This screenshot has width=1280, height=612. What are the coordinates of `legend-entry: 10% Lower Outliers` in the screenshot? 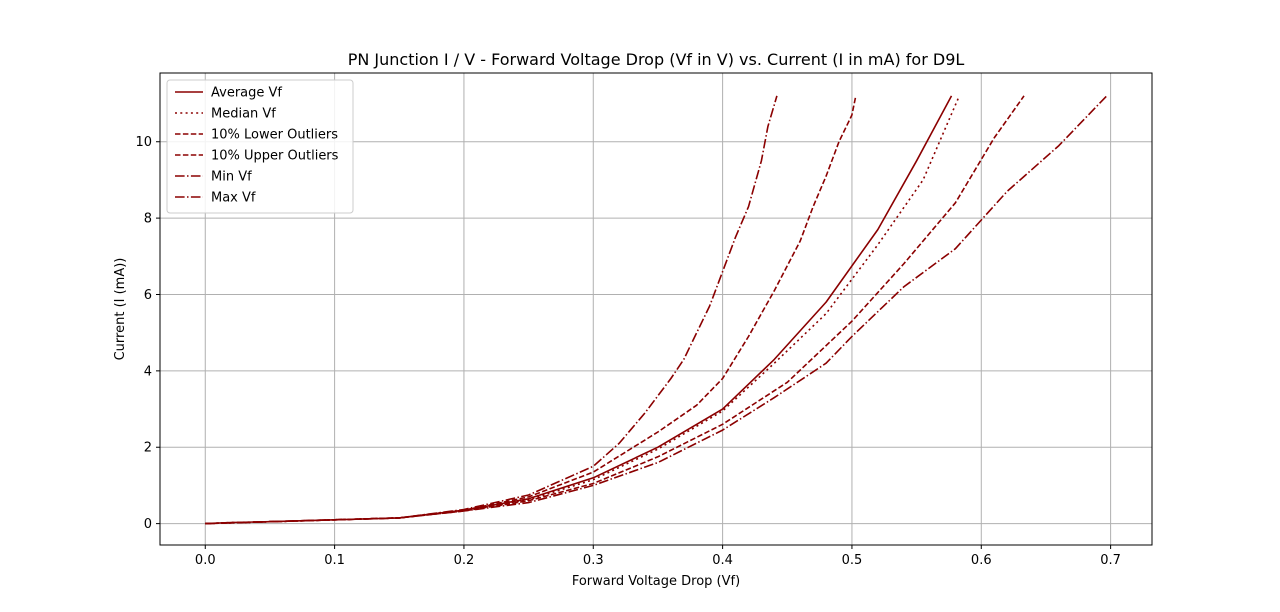 It's located at (274, 135).